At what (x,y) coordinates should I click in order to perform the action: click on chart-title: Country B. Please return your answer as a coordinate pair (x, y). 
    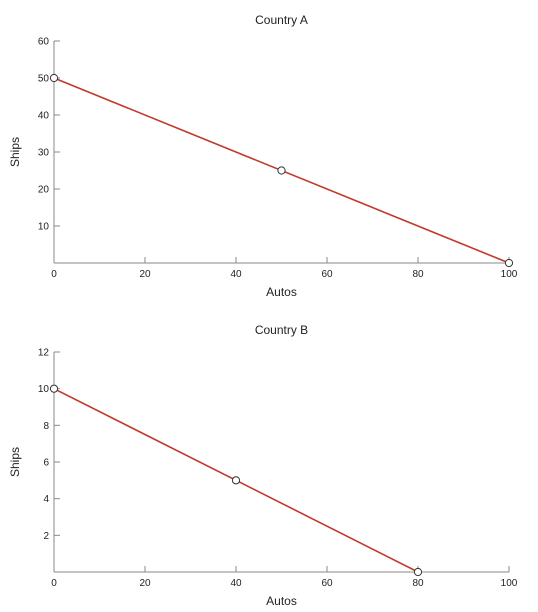
    Looking at the image, I should click on (281, 330).